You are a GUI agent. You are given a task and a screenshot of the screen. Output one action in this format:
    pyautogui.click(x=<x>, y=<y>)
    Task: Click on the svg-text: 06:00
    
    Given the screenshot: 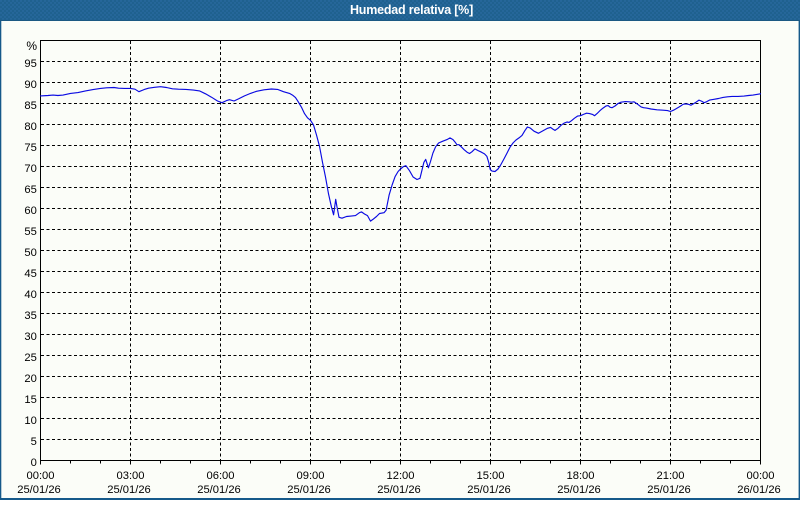 What is the action you would take?
    pyautogui.click(x=221, y=476)
    